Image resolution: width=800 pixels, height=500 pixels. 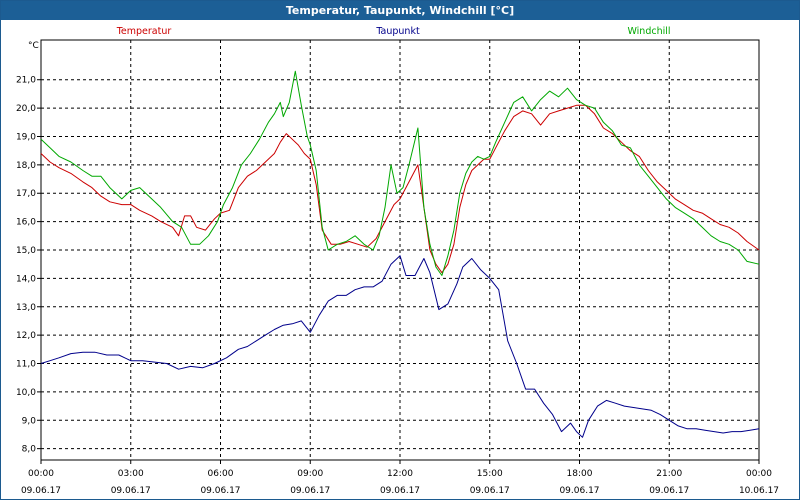 I want to click on legend-entry-windchill: Windchill, so click(x=648, y=31).